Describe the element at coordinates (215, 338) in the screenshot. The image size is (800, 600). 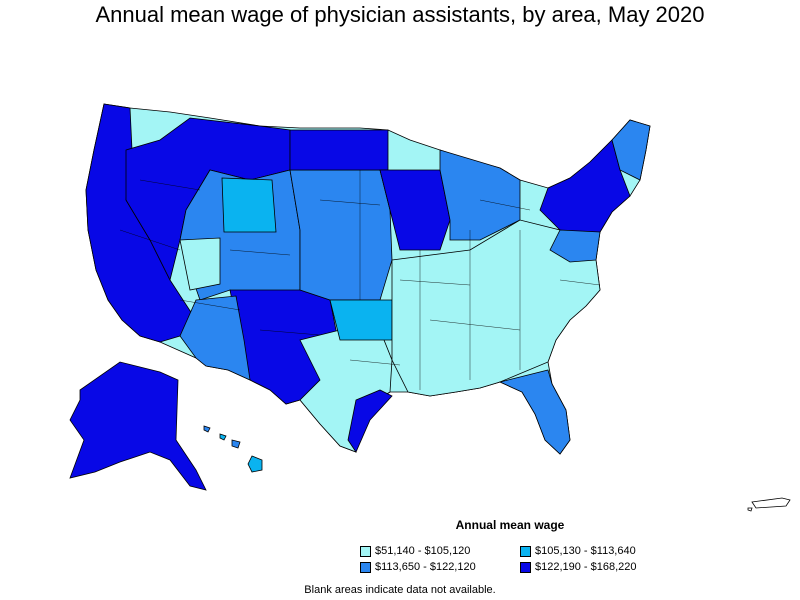
I see `arizona-region` at that location.